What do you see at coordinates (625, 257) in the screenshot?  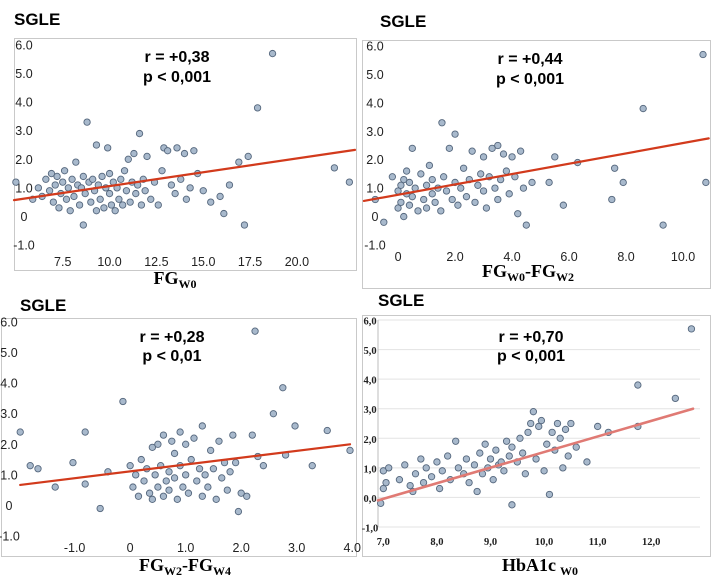 I see `x-tick-label: 8.0` at bounding box center [625, 257].